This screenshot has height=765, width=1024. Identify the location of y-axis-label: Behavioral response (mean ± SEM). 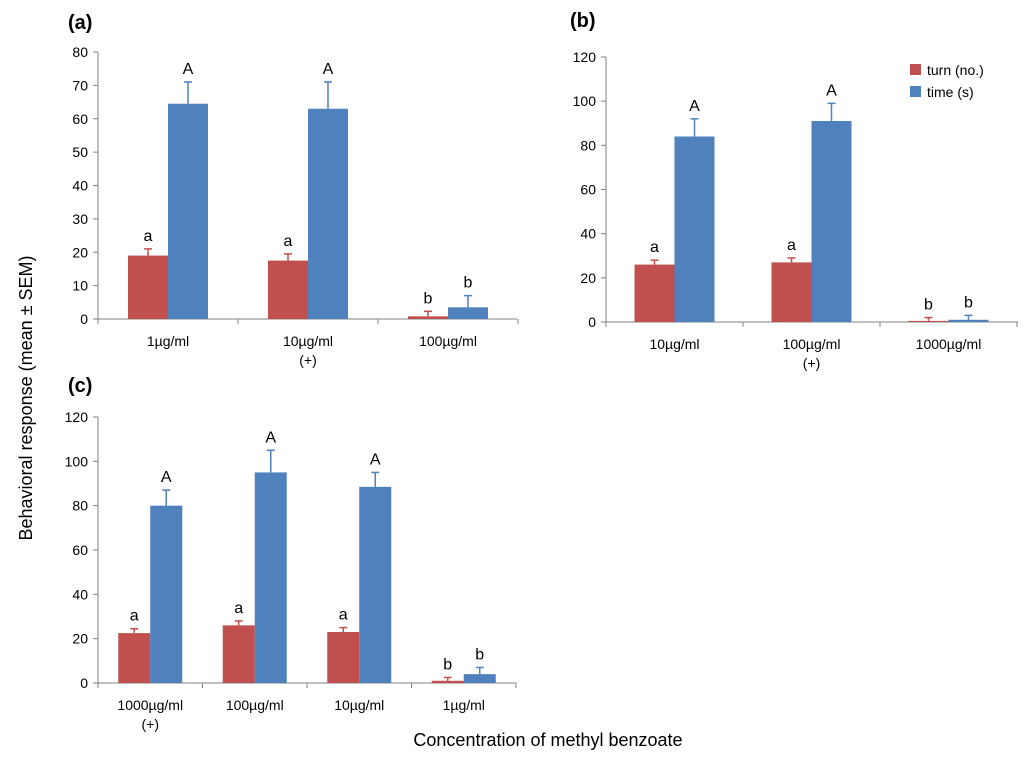
(26, 397).